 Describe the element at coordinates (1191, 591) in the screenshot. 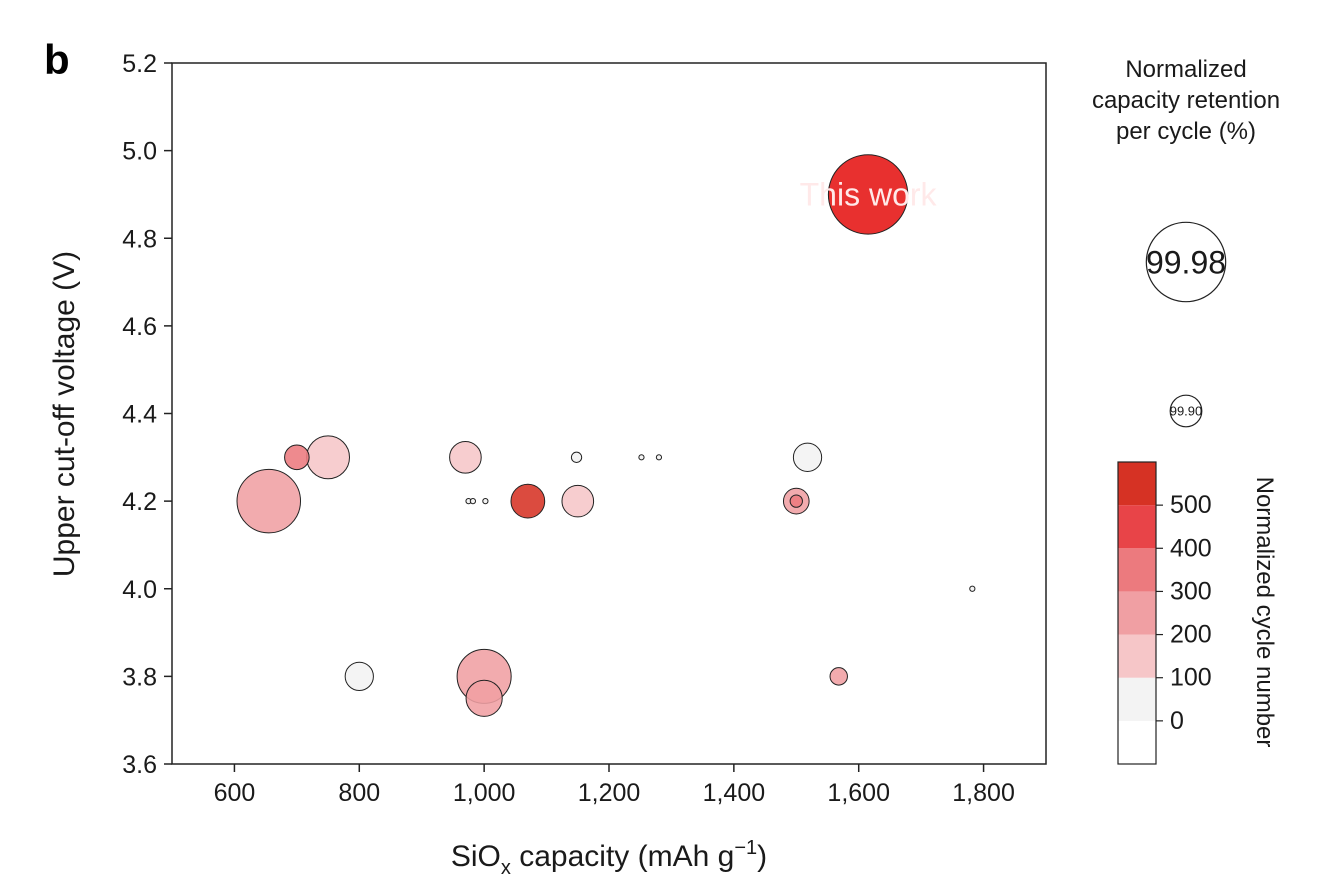

I see `colorbar-tick-label: 300` at that location.